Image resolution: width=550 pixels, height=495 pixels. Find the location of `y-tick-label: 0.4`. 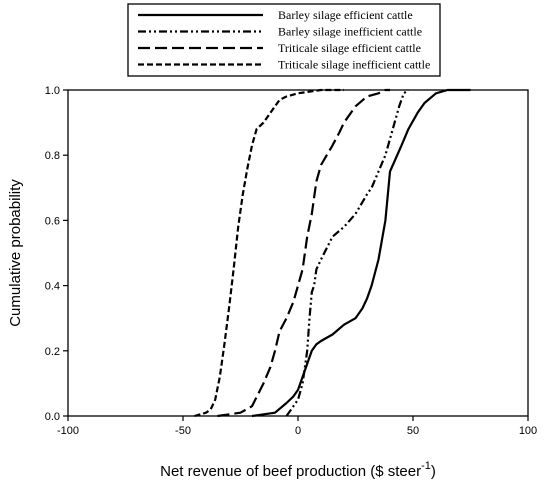

y-tick-label: 0.4 is located at coordinates (52, 287).